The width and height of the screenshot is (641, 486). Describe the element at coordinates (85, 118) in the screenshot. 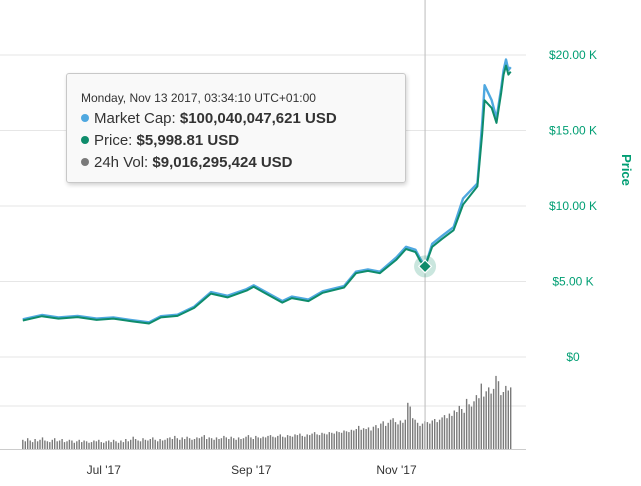

I see `market-cap-dot-icon` at that location.